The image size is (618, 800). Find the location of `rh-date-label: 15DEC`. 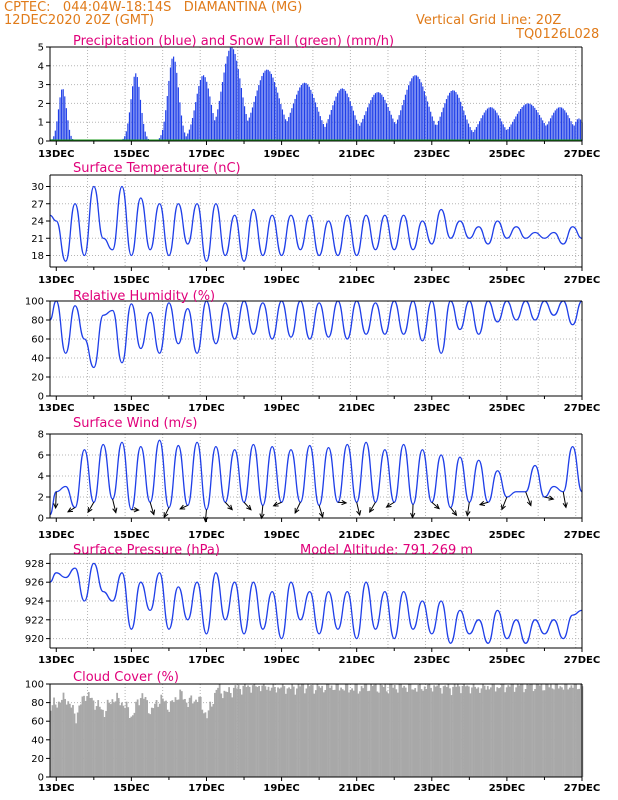

rh-date-label: 15DEC is located at coordinates (131, 408).